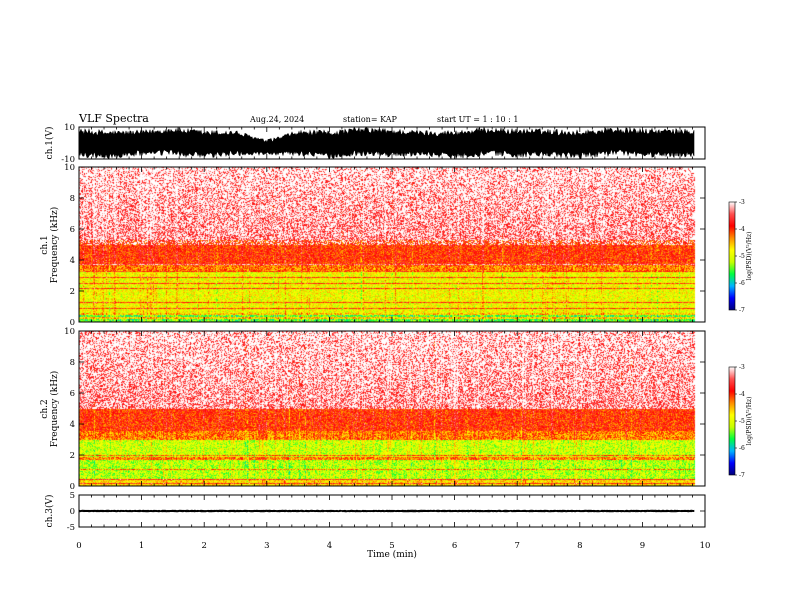  I want to click on ch1-waveform-ticks: 10 -10, so click(383, 144).